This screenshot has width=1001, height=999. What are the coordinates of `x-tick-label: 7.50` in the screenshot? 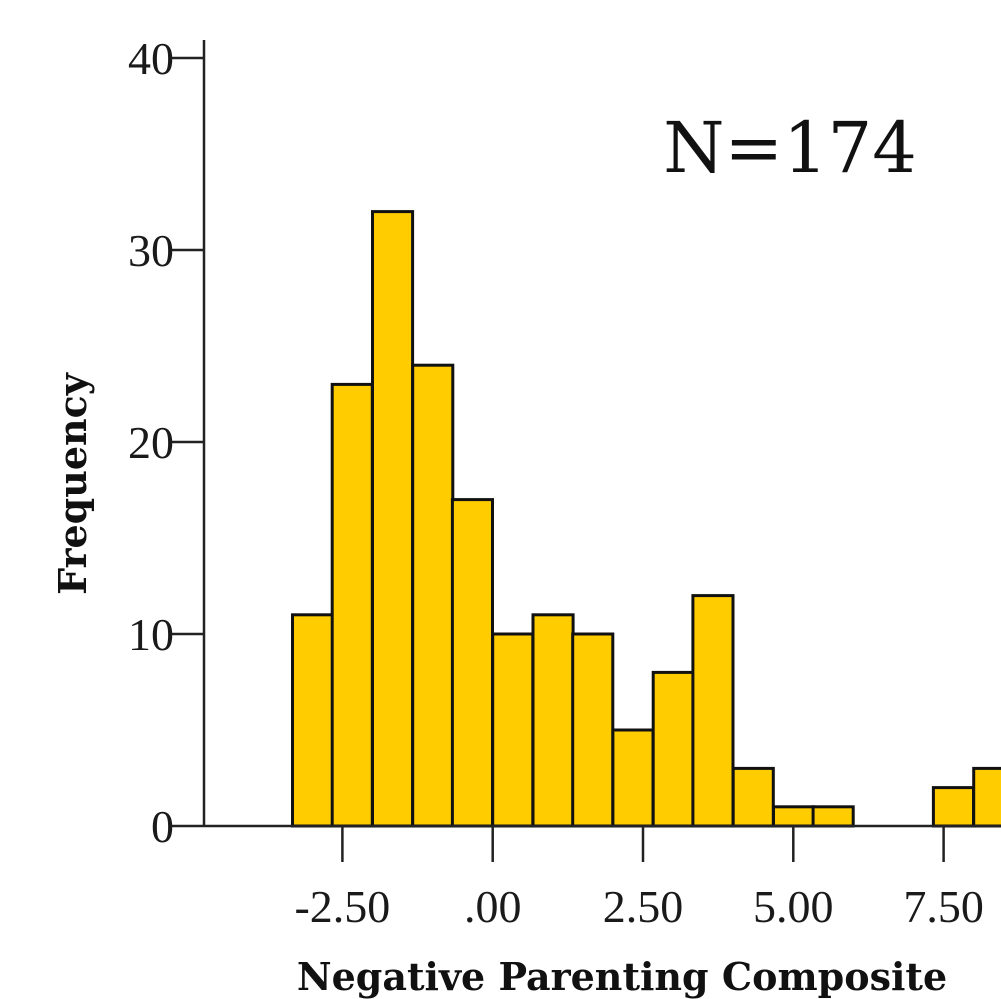 It's located at (943, 906).